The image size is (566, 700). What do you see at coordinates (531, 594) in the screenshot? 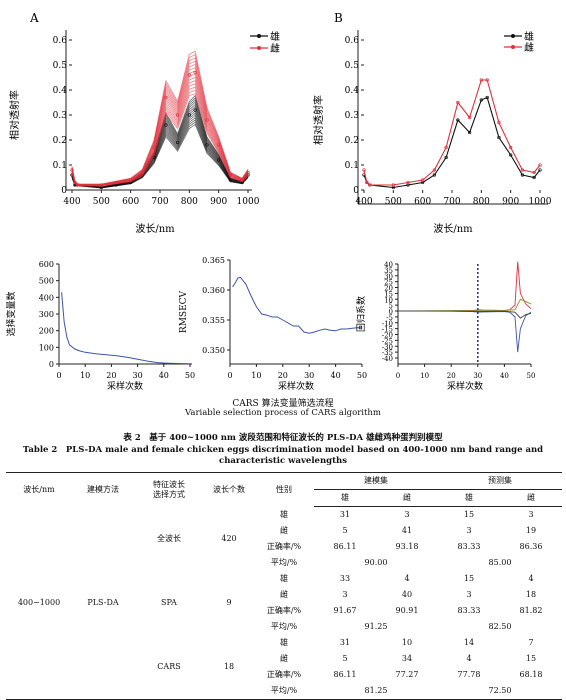
I see `cell-value: 18` at bounding box center [531, 594].